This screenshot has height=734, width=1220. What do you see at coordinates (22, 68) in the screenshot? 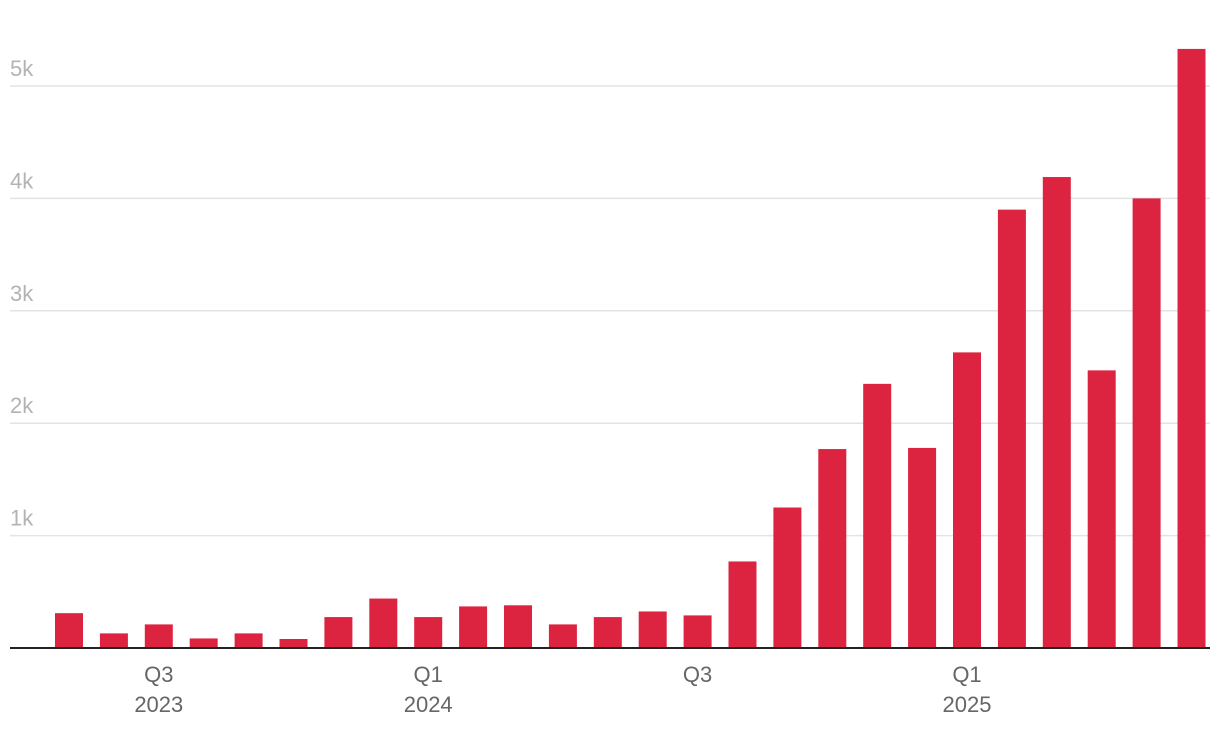
I see `y-tick-label: 5k` at bounding box center [22, 68].